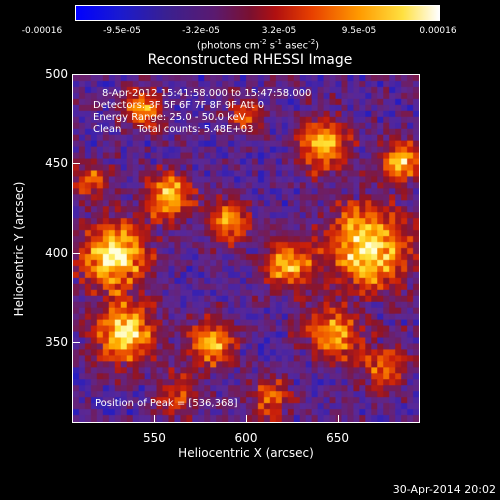 This screenshot has height=500, width=500. What do you see at coordinates (56, 342) in the screenshot?
I see `y-tick-label: 350` at bounding box center [56, 342].